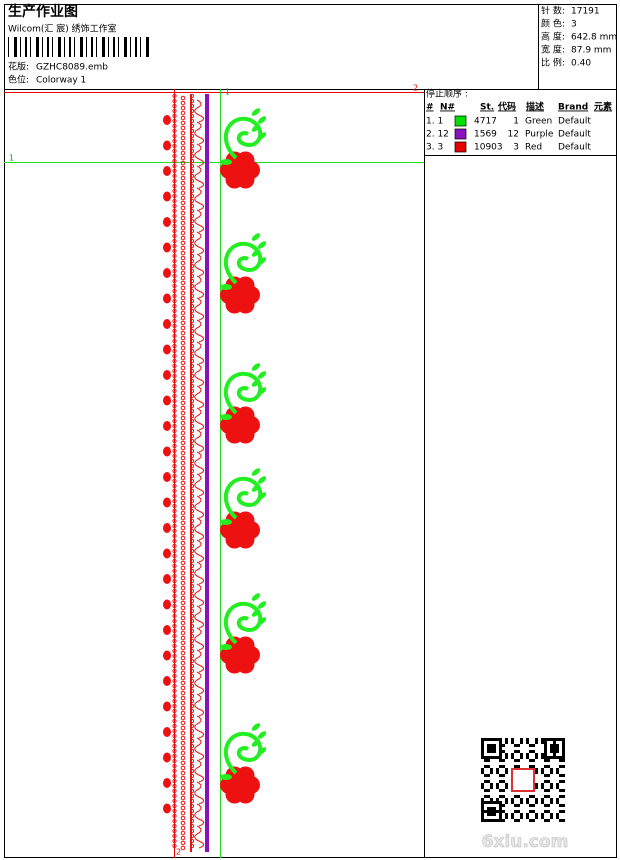 This screenshot has height=860, width=620. What do you see at coordinates (513, 135) in the screenshot?
I see `code: 12` at bounding box center [513, 135].